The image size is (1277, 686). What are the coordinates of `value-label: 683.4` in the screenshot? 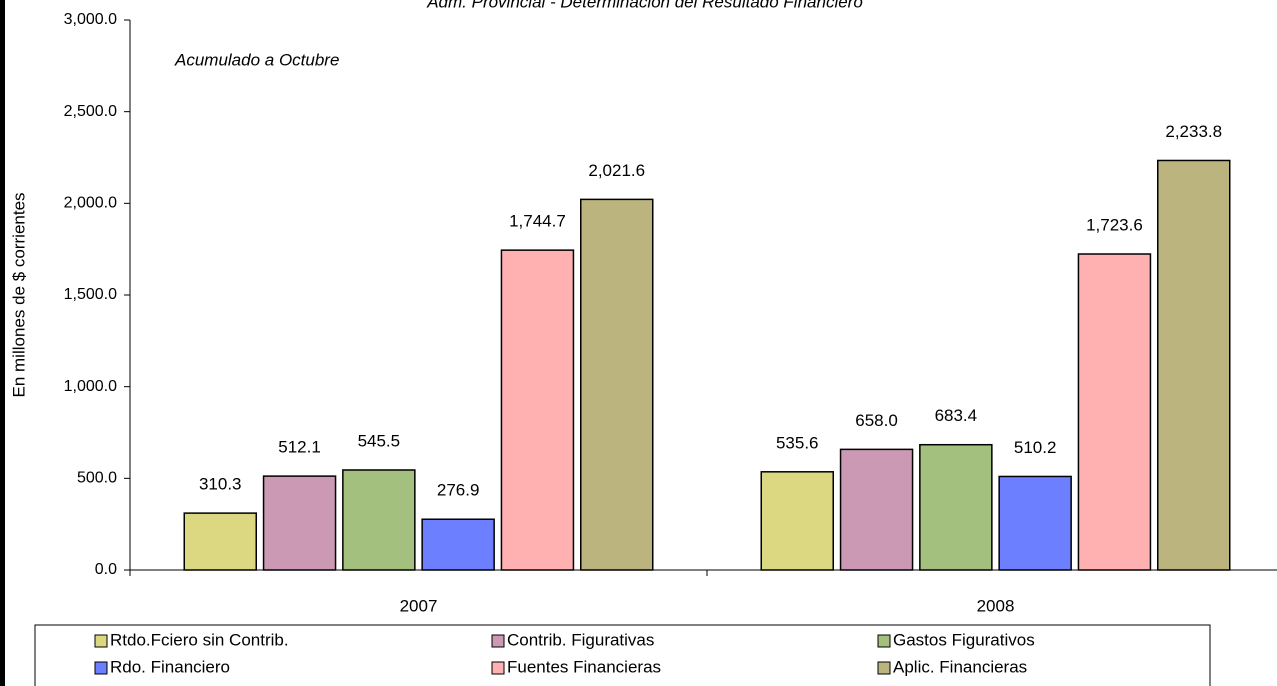 It's located at (956, 415).